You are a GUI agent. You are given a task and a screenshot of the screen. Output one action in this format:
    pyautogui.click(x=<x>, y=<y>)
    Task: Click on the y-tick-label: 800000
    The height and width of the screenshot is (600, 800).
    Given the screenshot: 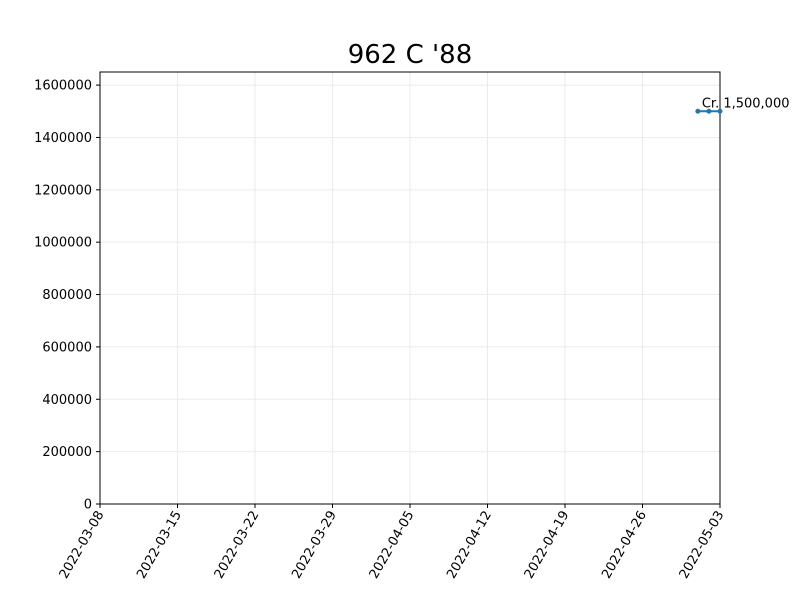 What is the action you would take?
    pyautogui.click(x=67, y=295)
    